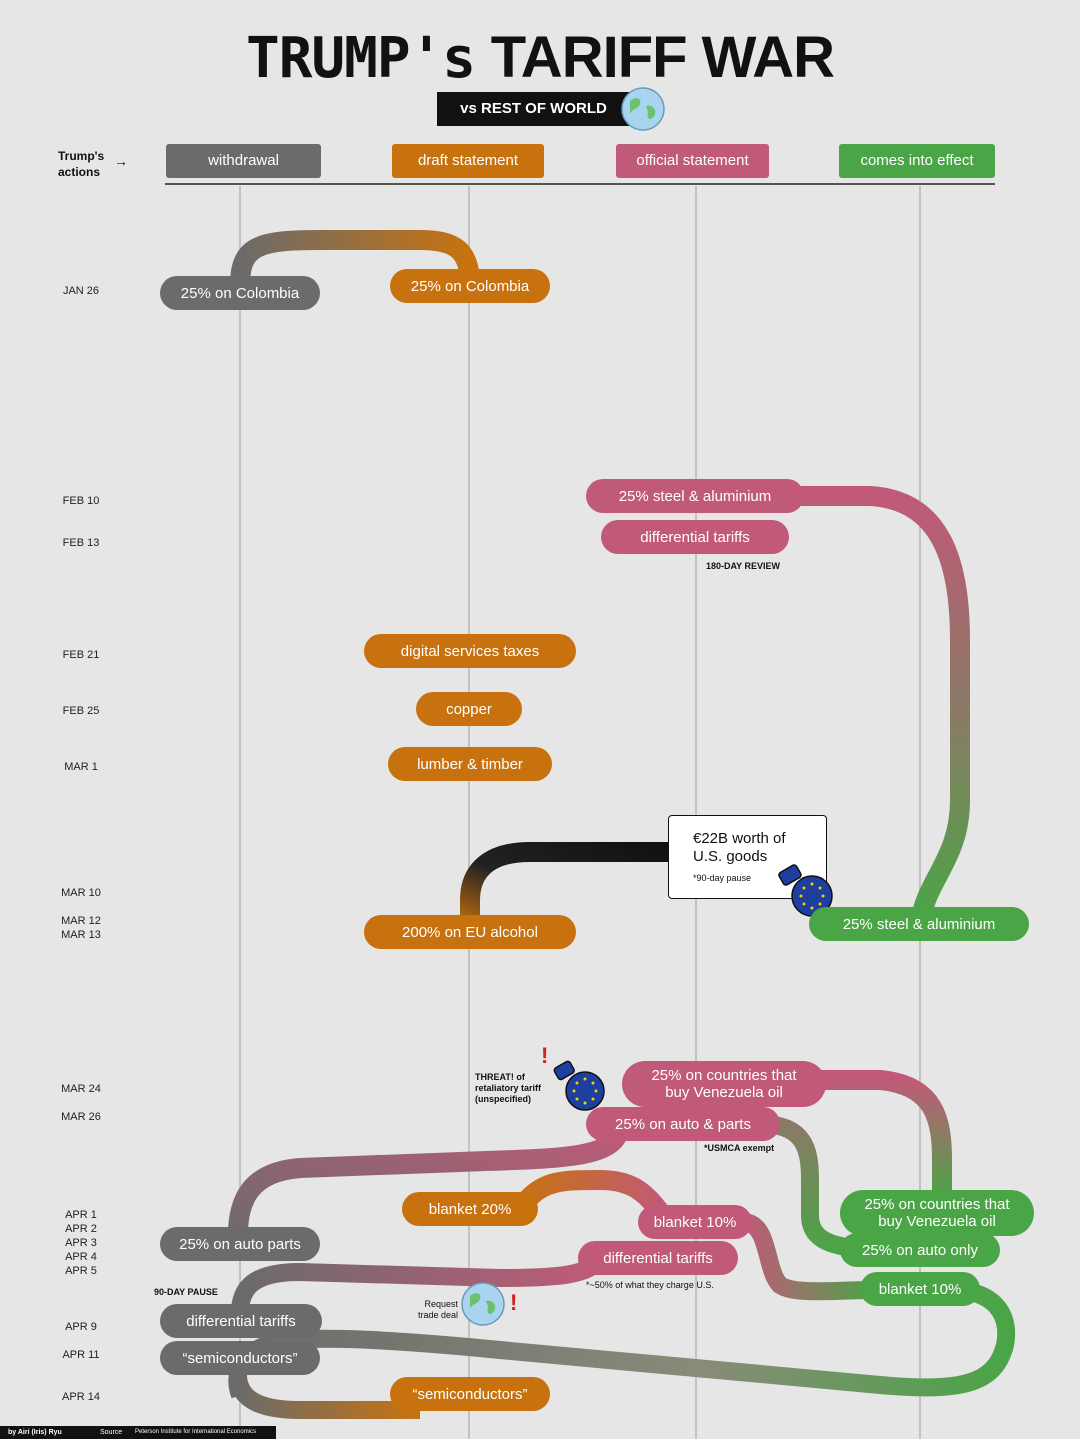 The image size is (1080, 1439). I want to click on pill-blanket10-effect: blanket 10%, so click(920, 1289).